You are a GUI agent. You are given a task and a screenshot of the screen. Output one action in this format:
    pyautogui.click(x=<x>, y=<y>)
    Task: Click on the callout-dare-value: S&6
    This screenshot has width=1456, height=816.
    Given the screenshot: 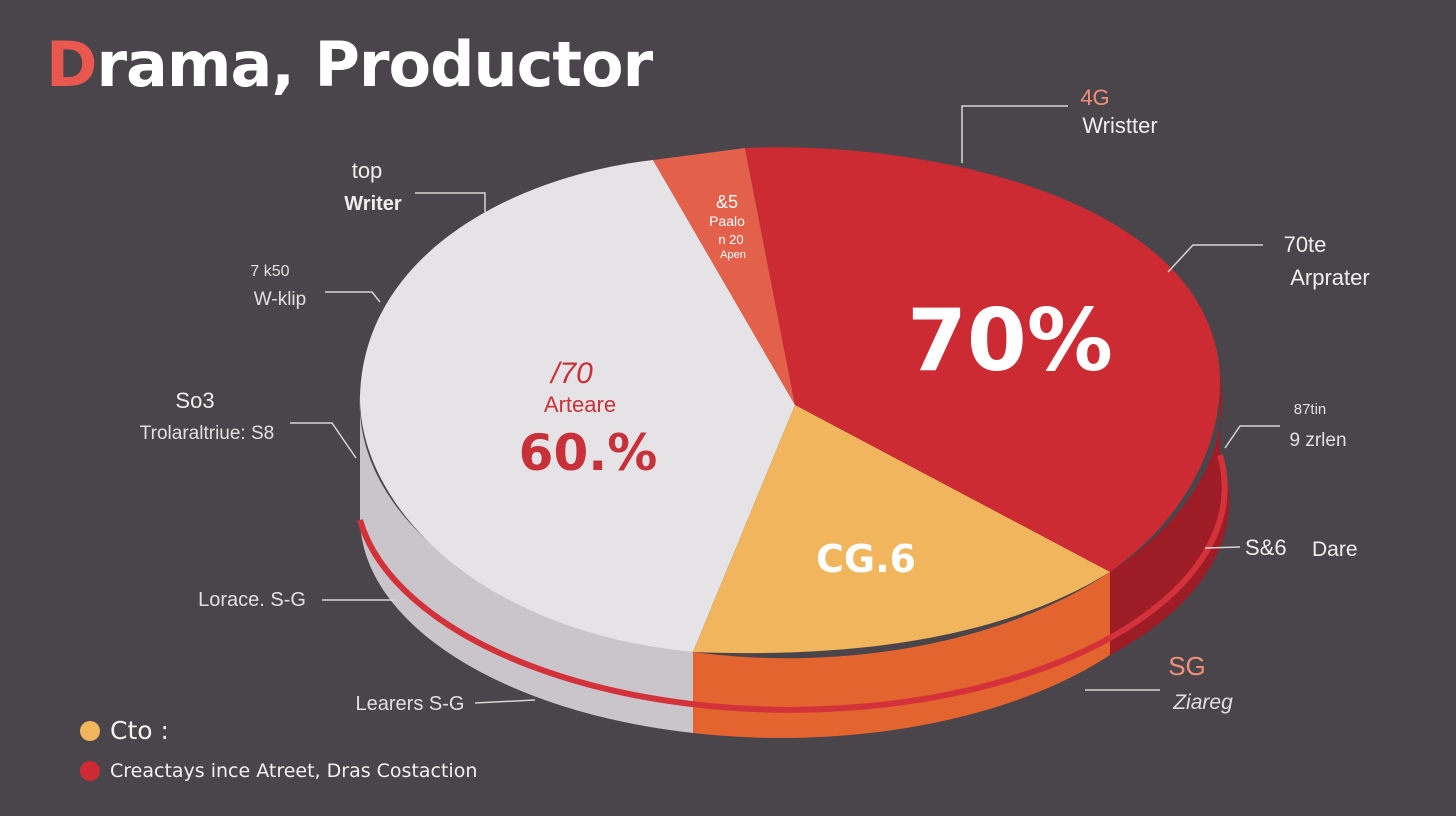 What is the action you would take?
    pyautogui.click(x=1266, y=547)
    